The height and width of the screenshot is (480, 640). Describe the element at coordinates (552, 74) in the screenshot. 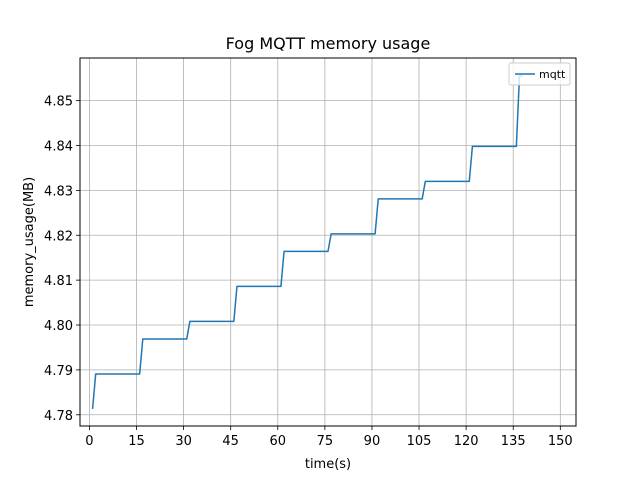

I see `legend-label-mqtt: mqtt` at that location.